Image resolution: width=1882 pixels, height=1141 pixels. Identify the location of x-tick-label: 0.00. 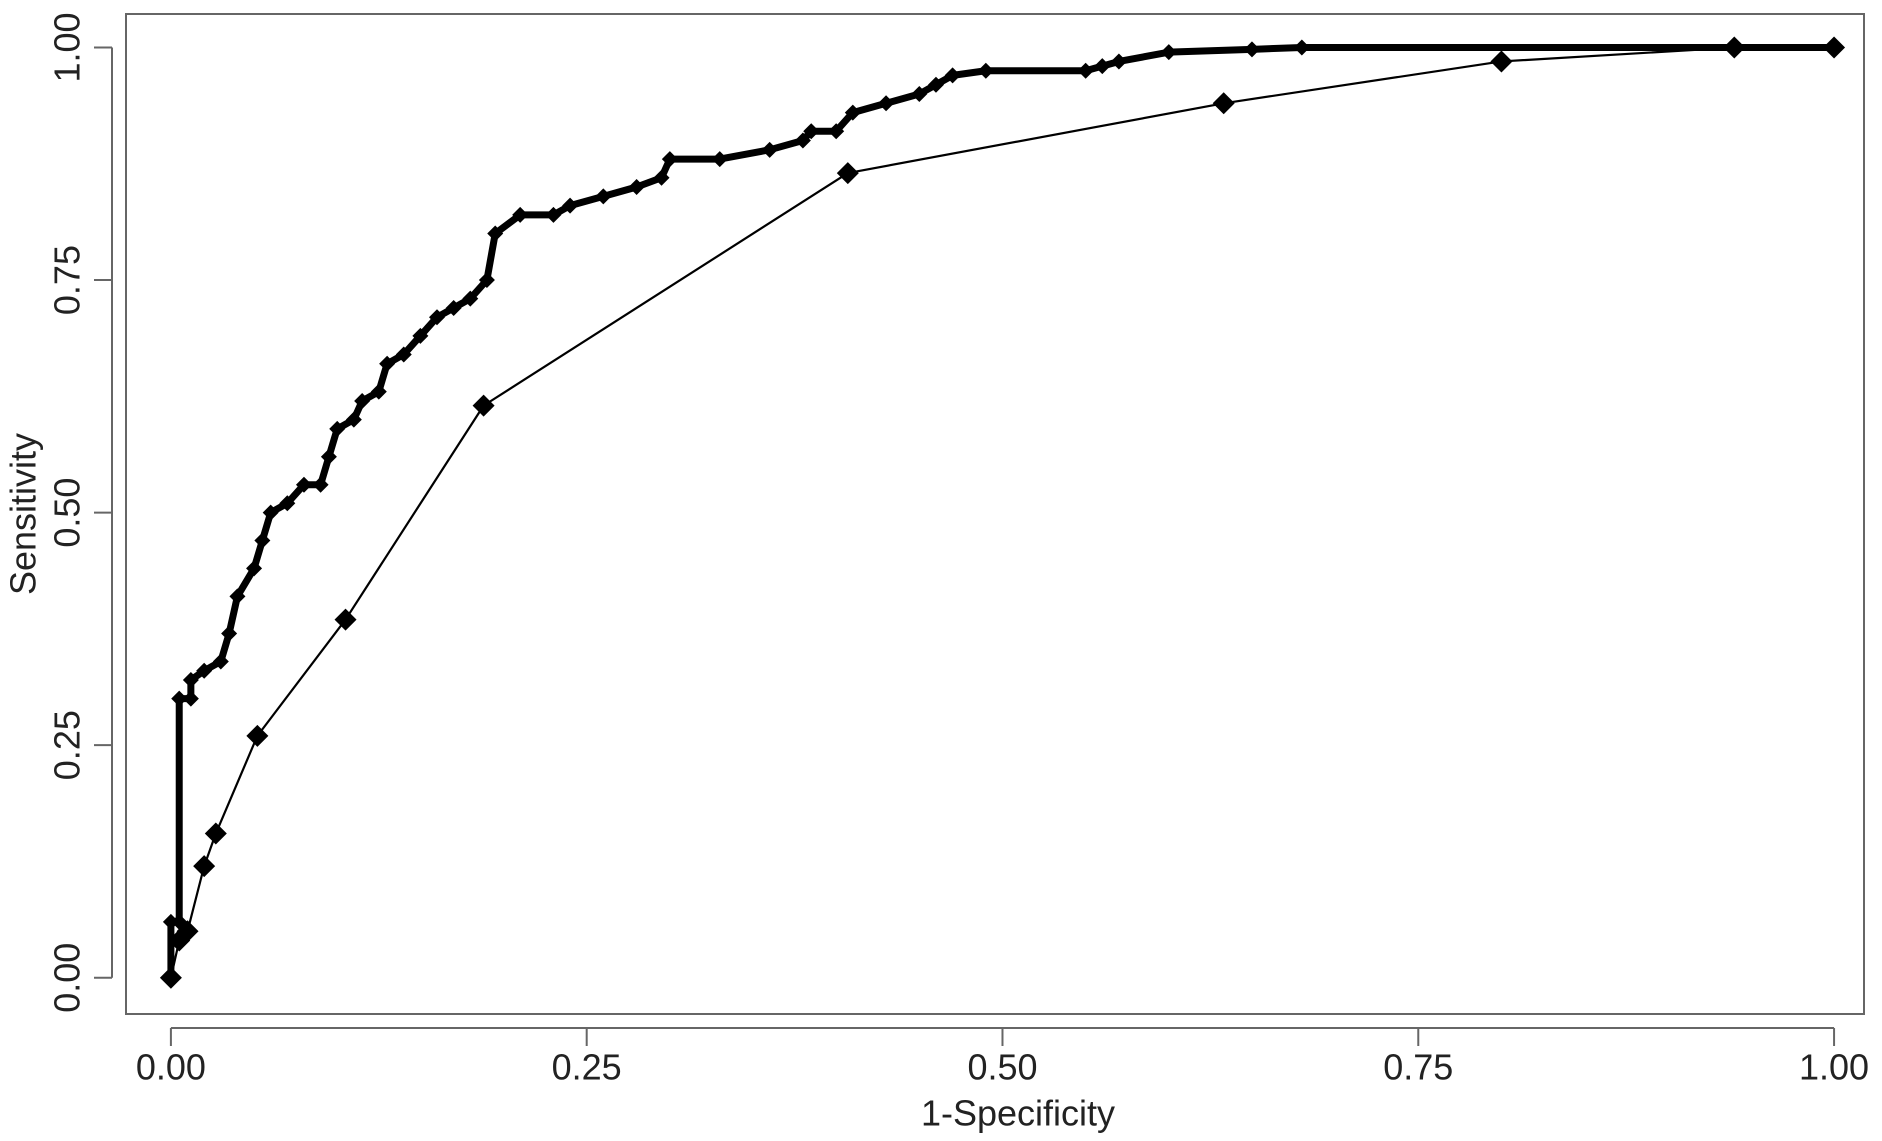
(171, 1067).